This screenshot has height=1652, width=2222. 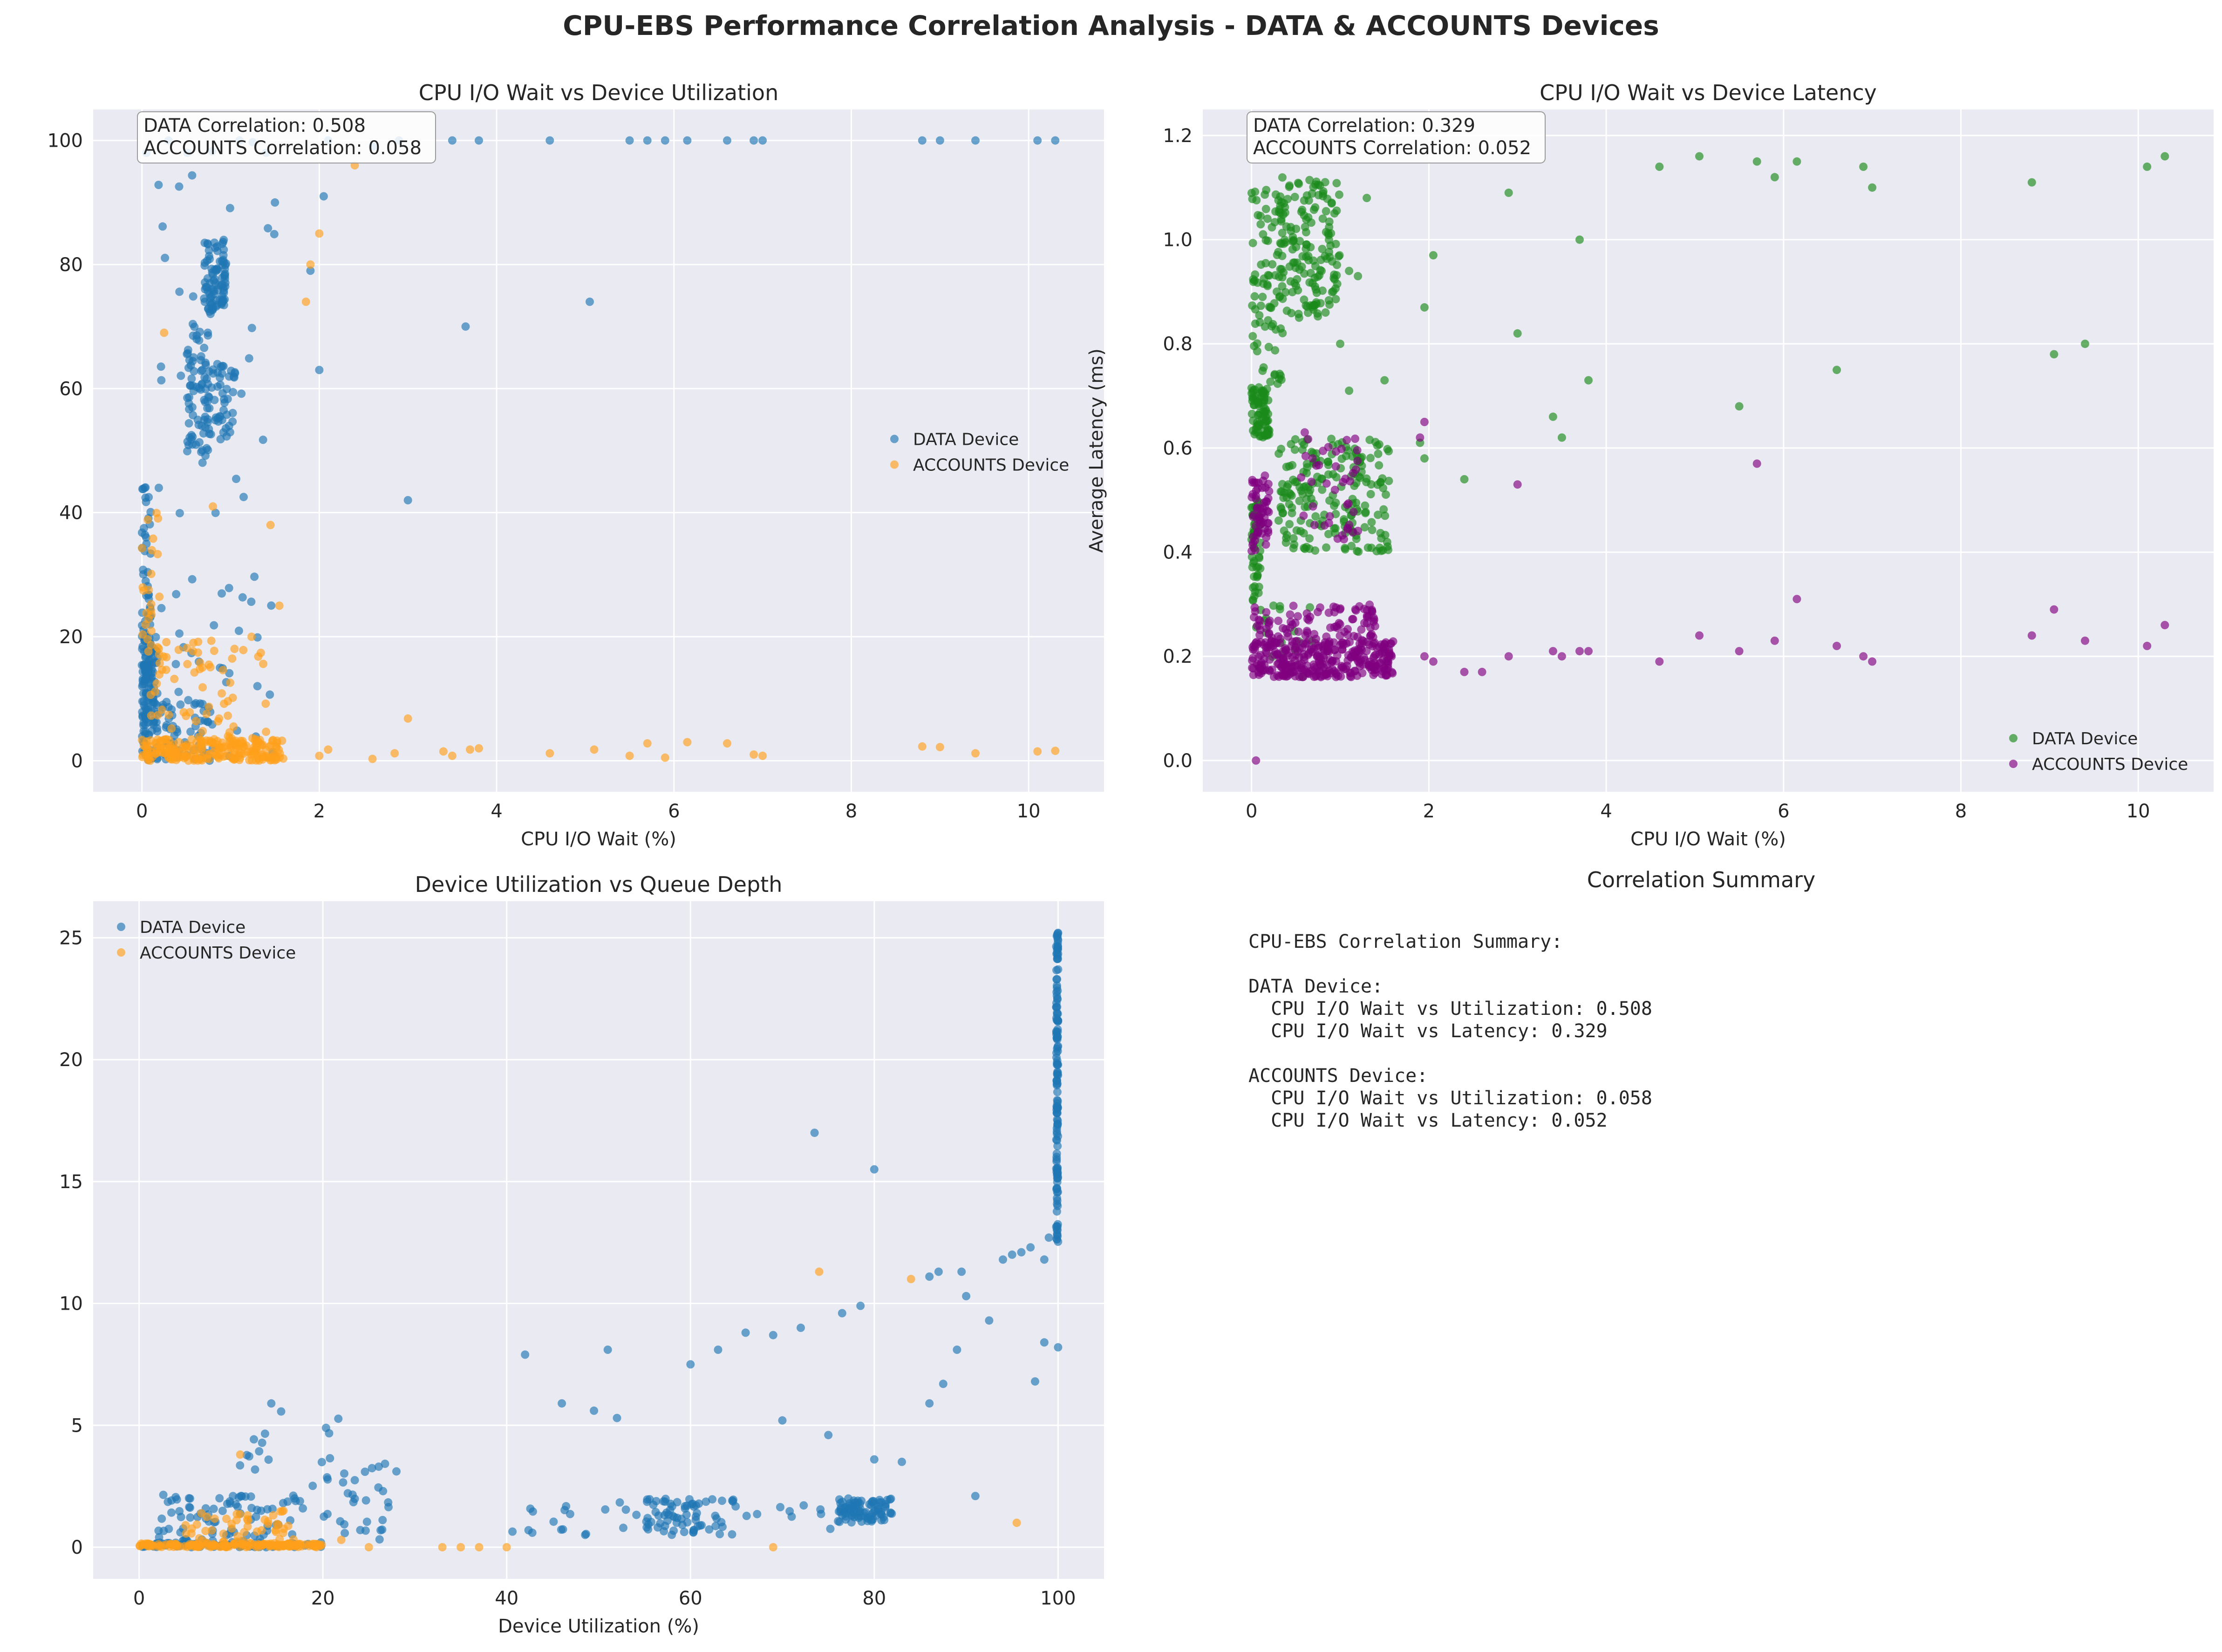 I want to click on summary-line: ACCOUNTS Device:, so click(x=1338, y=1076).